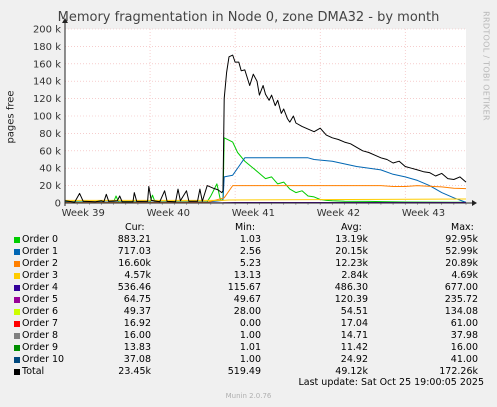 The height and width of the screenshot is (407, 497). What do you see at coordinates (47, 64) in the screenshot?
I see `y-tick-label: 160 k` at bounding box center [47, 64].